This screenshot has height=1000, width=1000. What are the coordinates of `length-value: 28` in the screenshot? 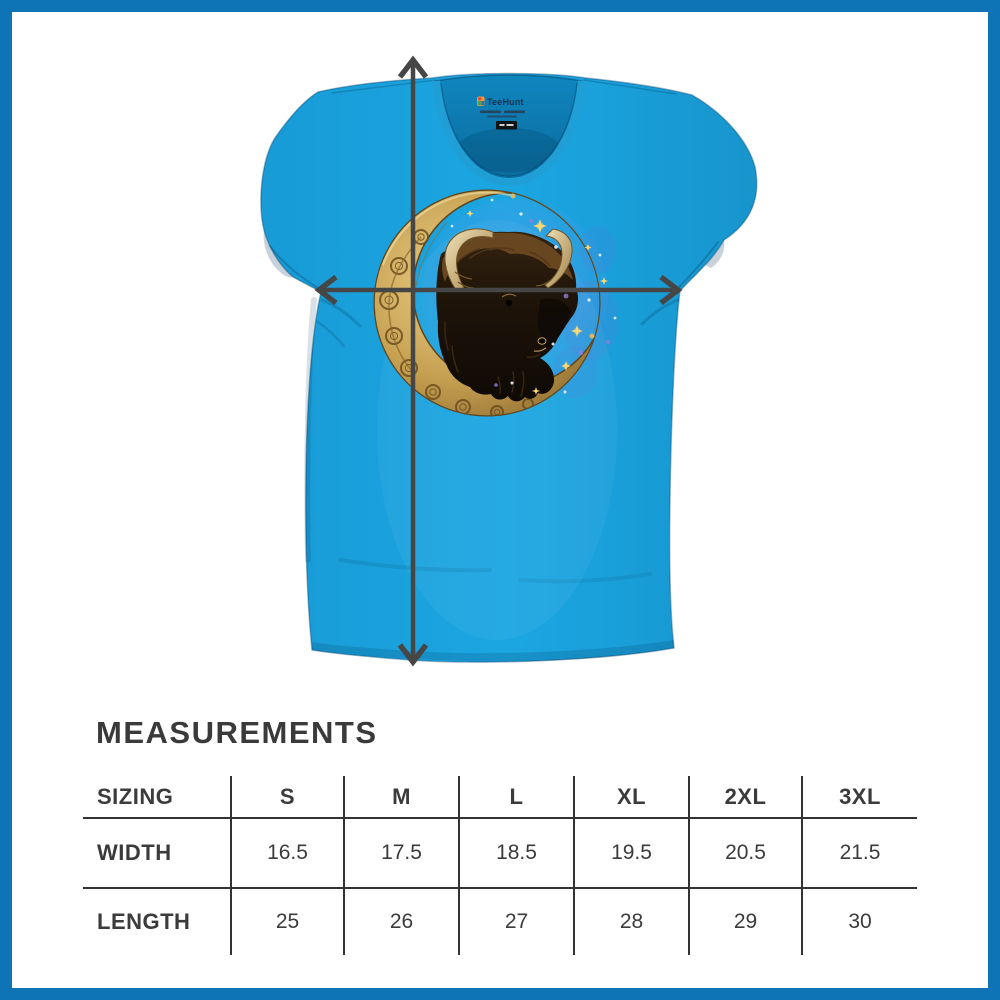 It's located at (632, 921).